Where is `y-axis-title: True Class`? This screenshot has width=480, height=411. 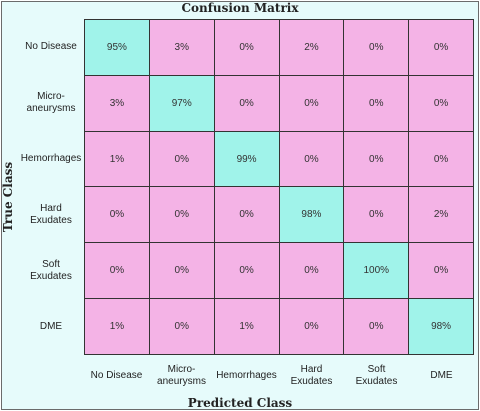 y-axis-title: True Class is located at coordinates (8, 197).